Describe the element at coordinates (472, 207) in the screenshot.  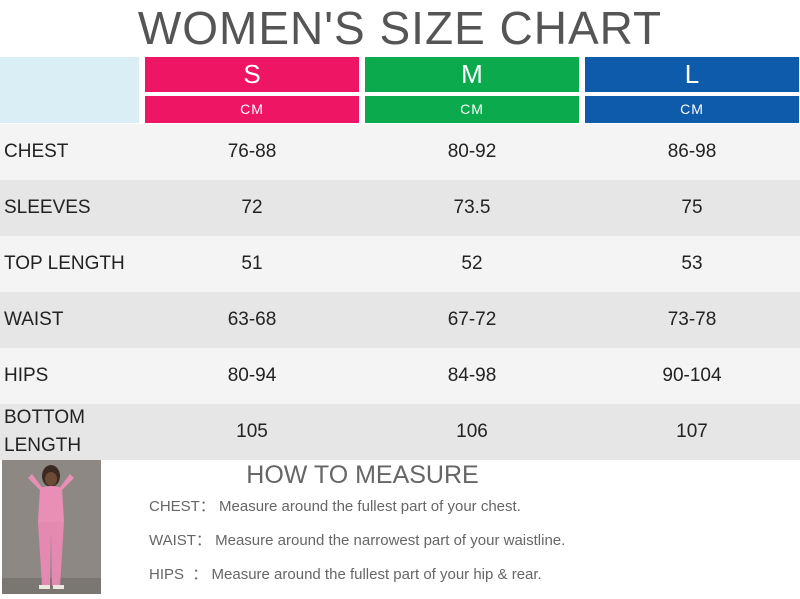
I see `cell-value: 73.5` at that location.